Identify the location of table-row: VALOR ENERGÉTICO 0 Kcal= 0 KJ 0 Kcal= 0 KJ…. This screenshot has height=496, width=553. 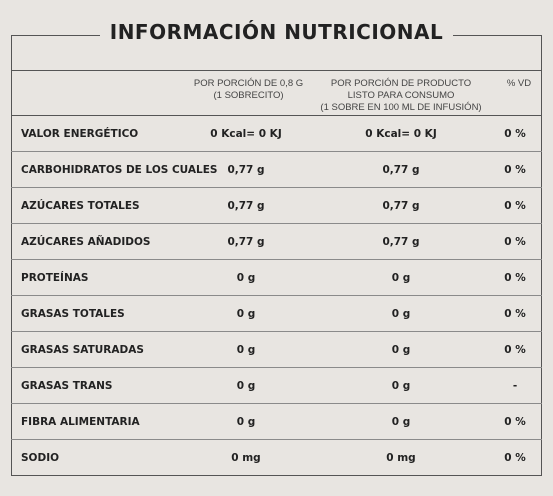
(276, 134).